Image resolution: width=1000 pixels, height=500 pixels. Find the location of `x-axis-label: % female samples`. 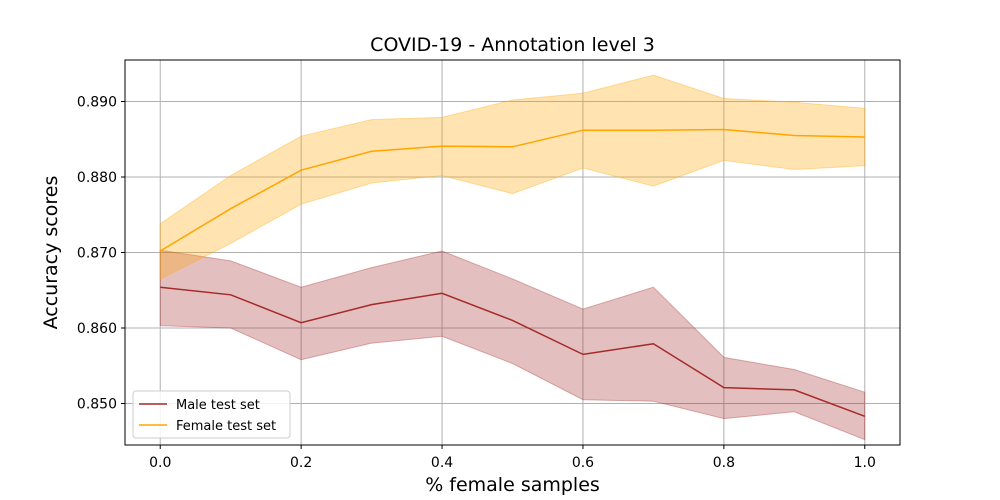

x-axis-label: % female samples is located at coordinates (512, 485).